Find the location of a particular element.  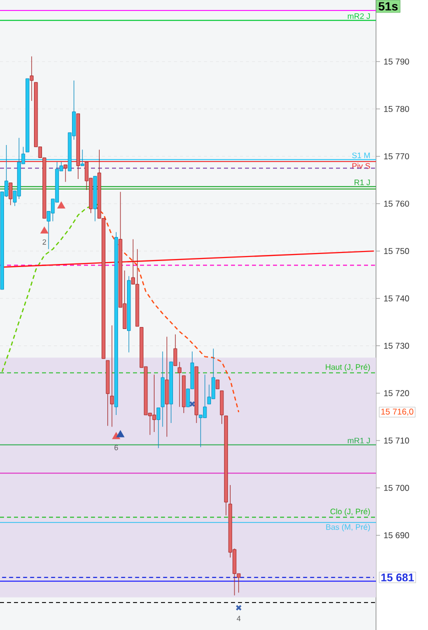

series-label: 15 681 is located at coordinates (397, 578).